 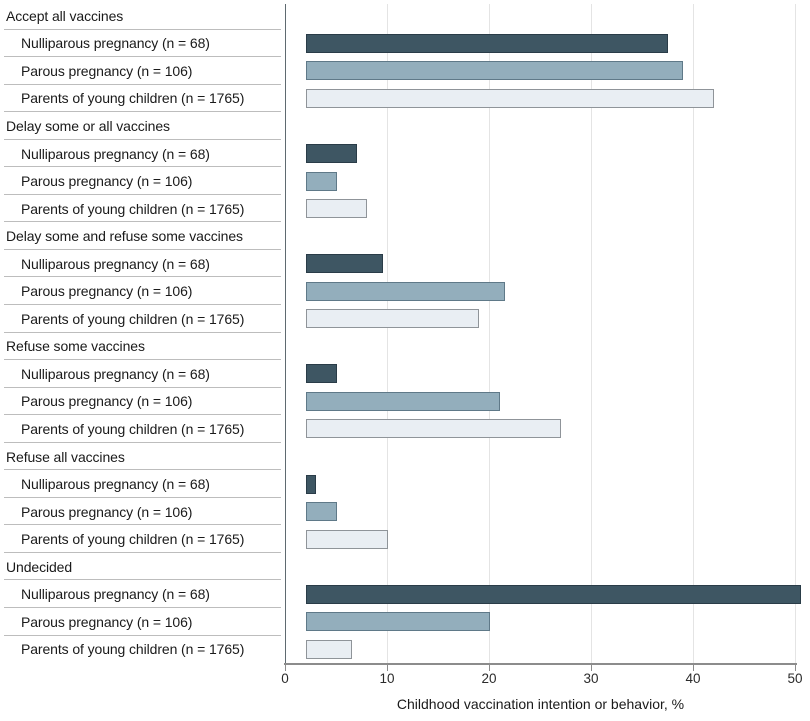 I want to click on category-row: Delay some and refuse some vaccines, so click(x=405, y=235).